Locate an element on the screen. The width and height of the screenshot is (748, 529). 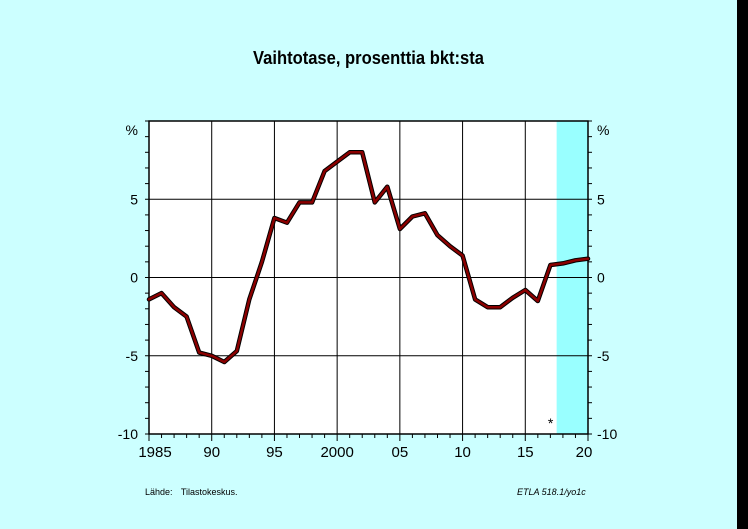
x-tick-label: 05 is located at coordinates (400, 452).